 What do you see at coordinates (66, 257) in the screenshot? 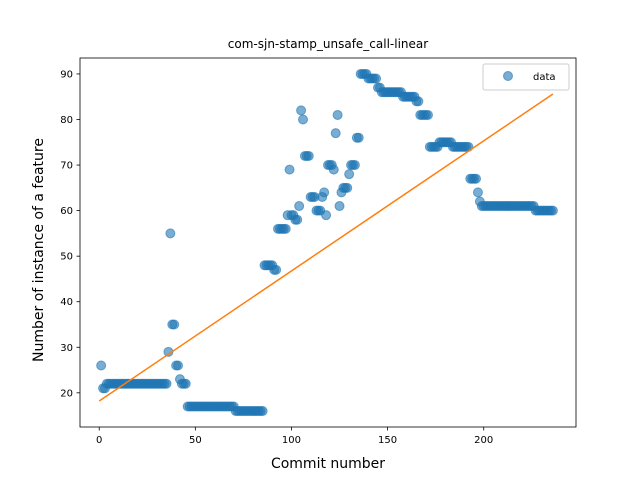
I see `y-tick-label: 50` at bounding box center [66, 257].